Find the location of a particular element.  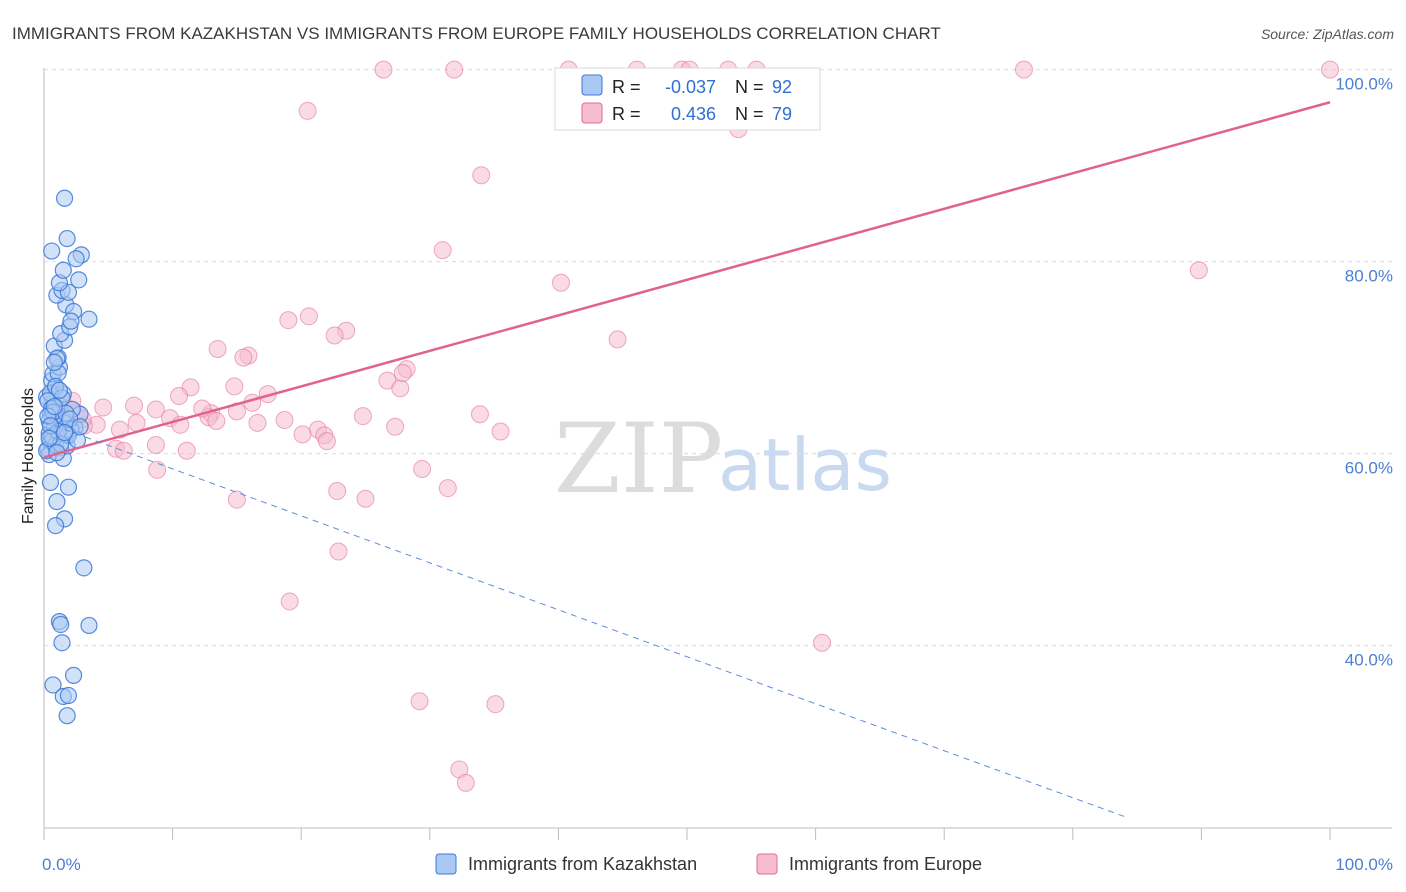

y-tick-label-100: 100.0% is located at coordinates (1364, 84).